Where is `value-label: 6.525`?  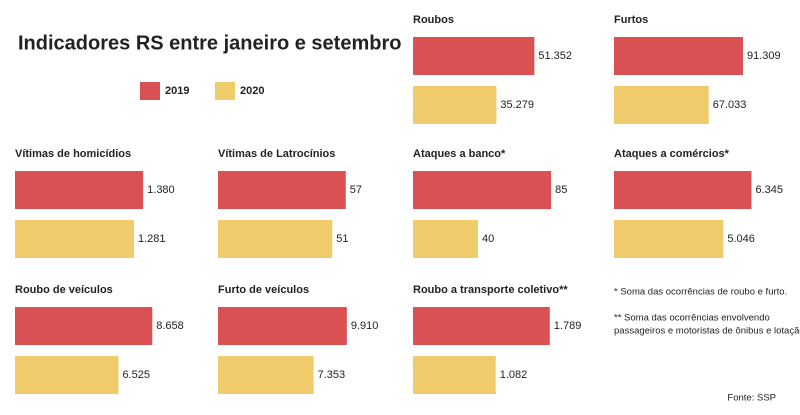
value-label: 6.525 is located at coordinates (136, 375).